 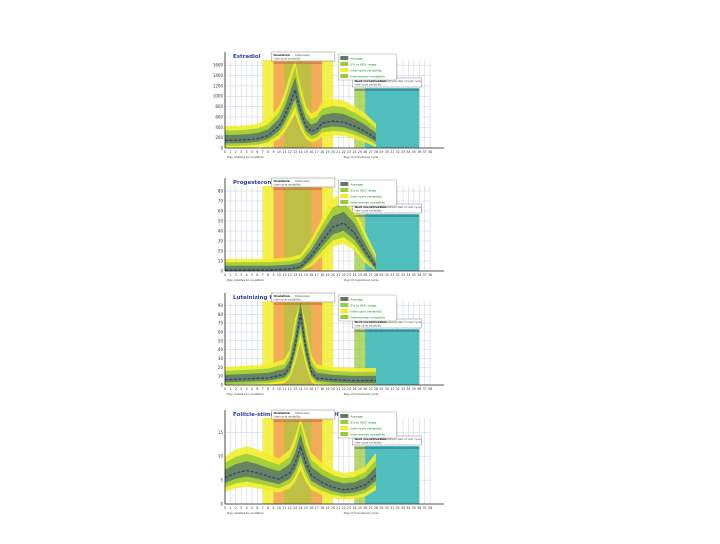 What do you see at coordinates (221, 314) in the screenshot?
I see `y-tick-label: 80` at bounding box center [221, 314].